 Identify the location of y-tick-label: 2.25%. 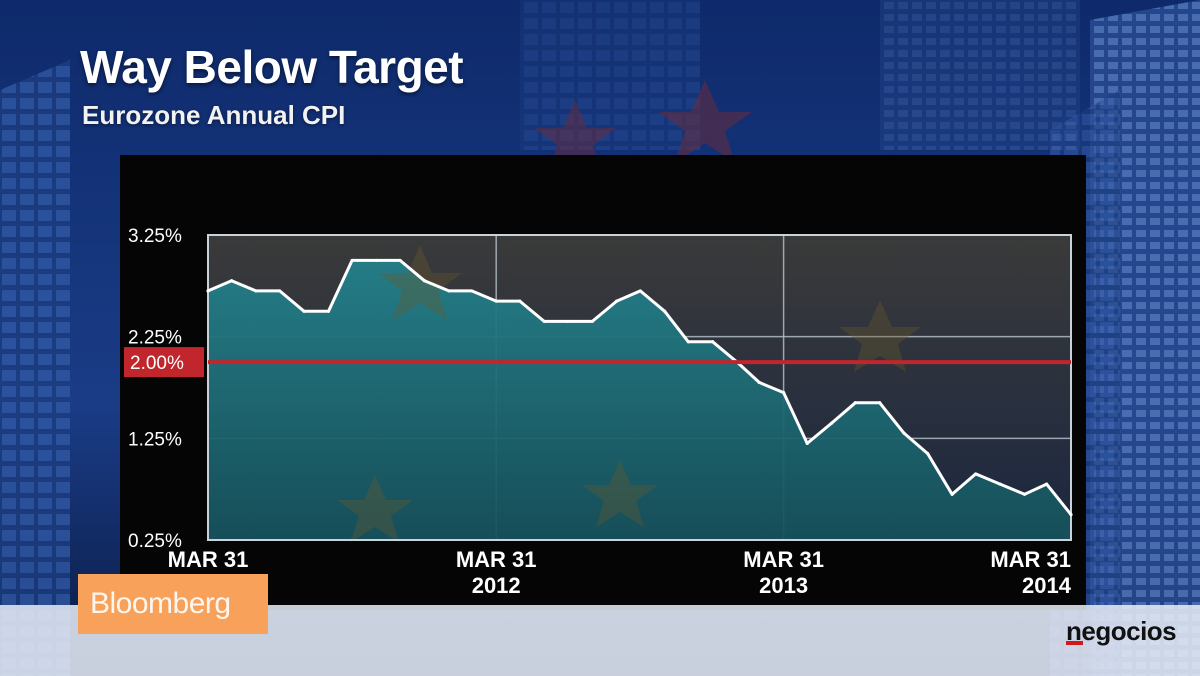
(155, 338).